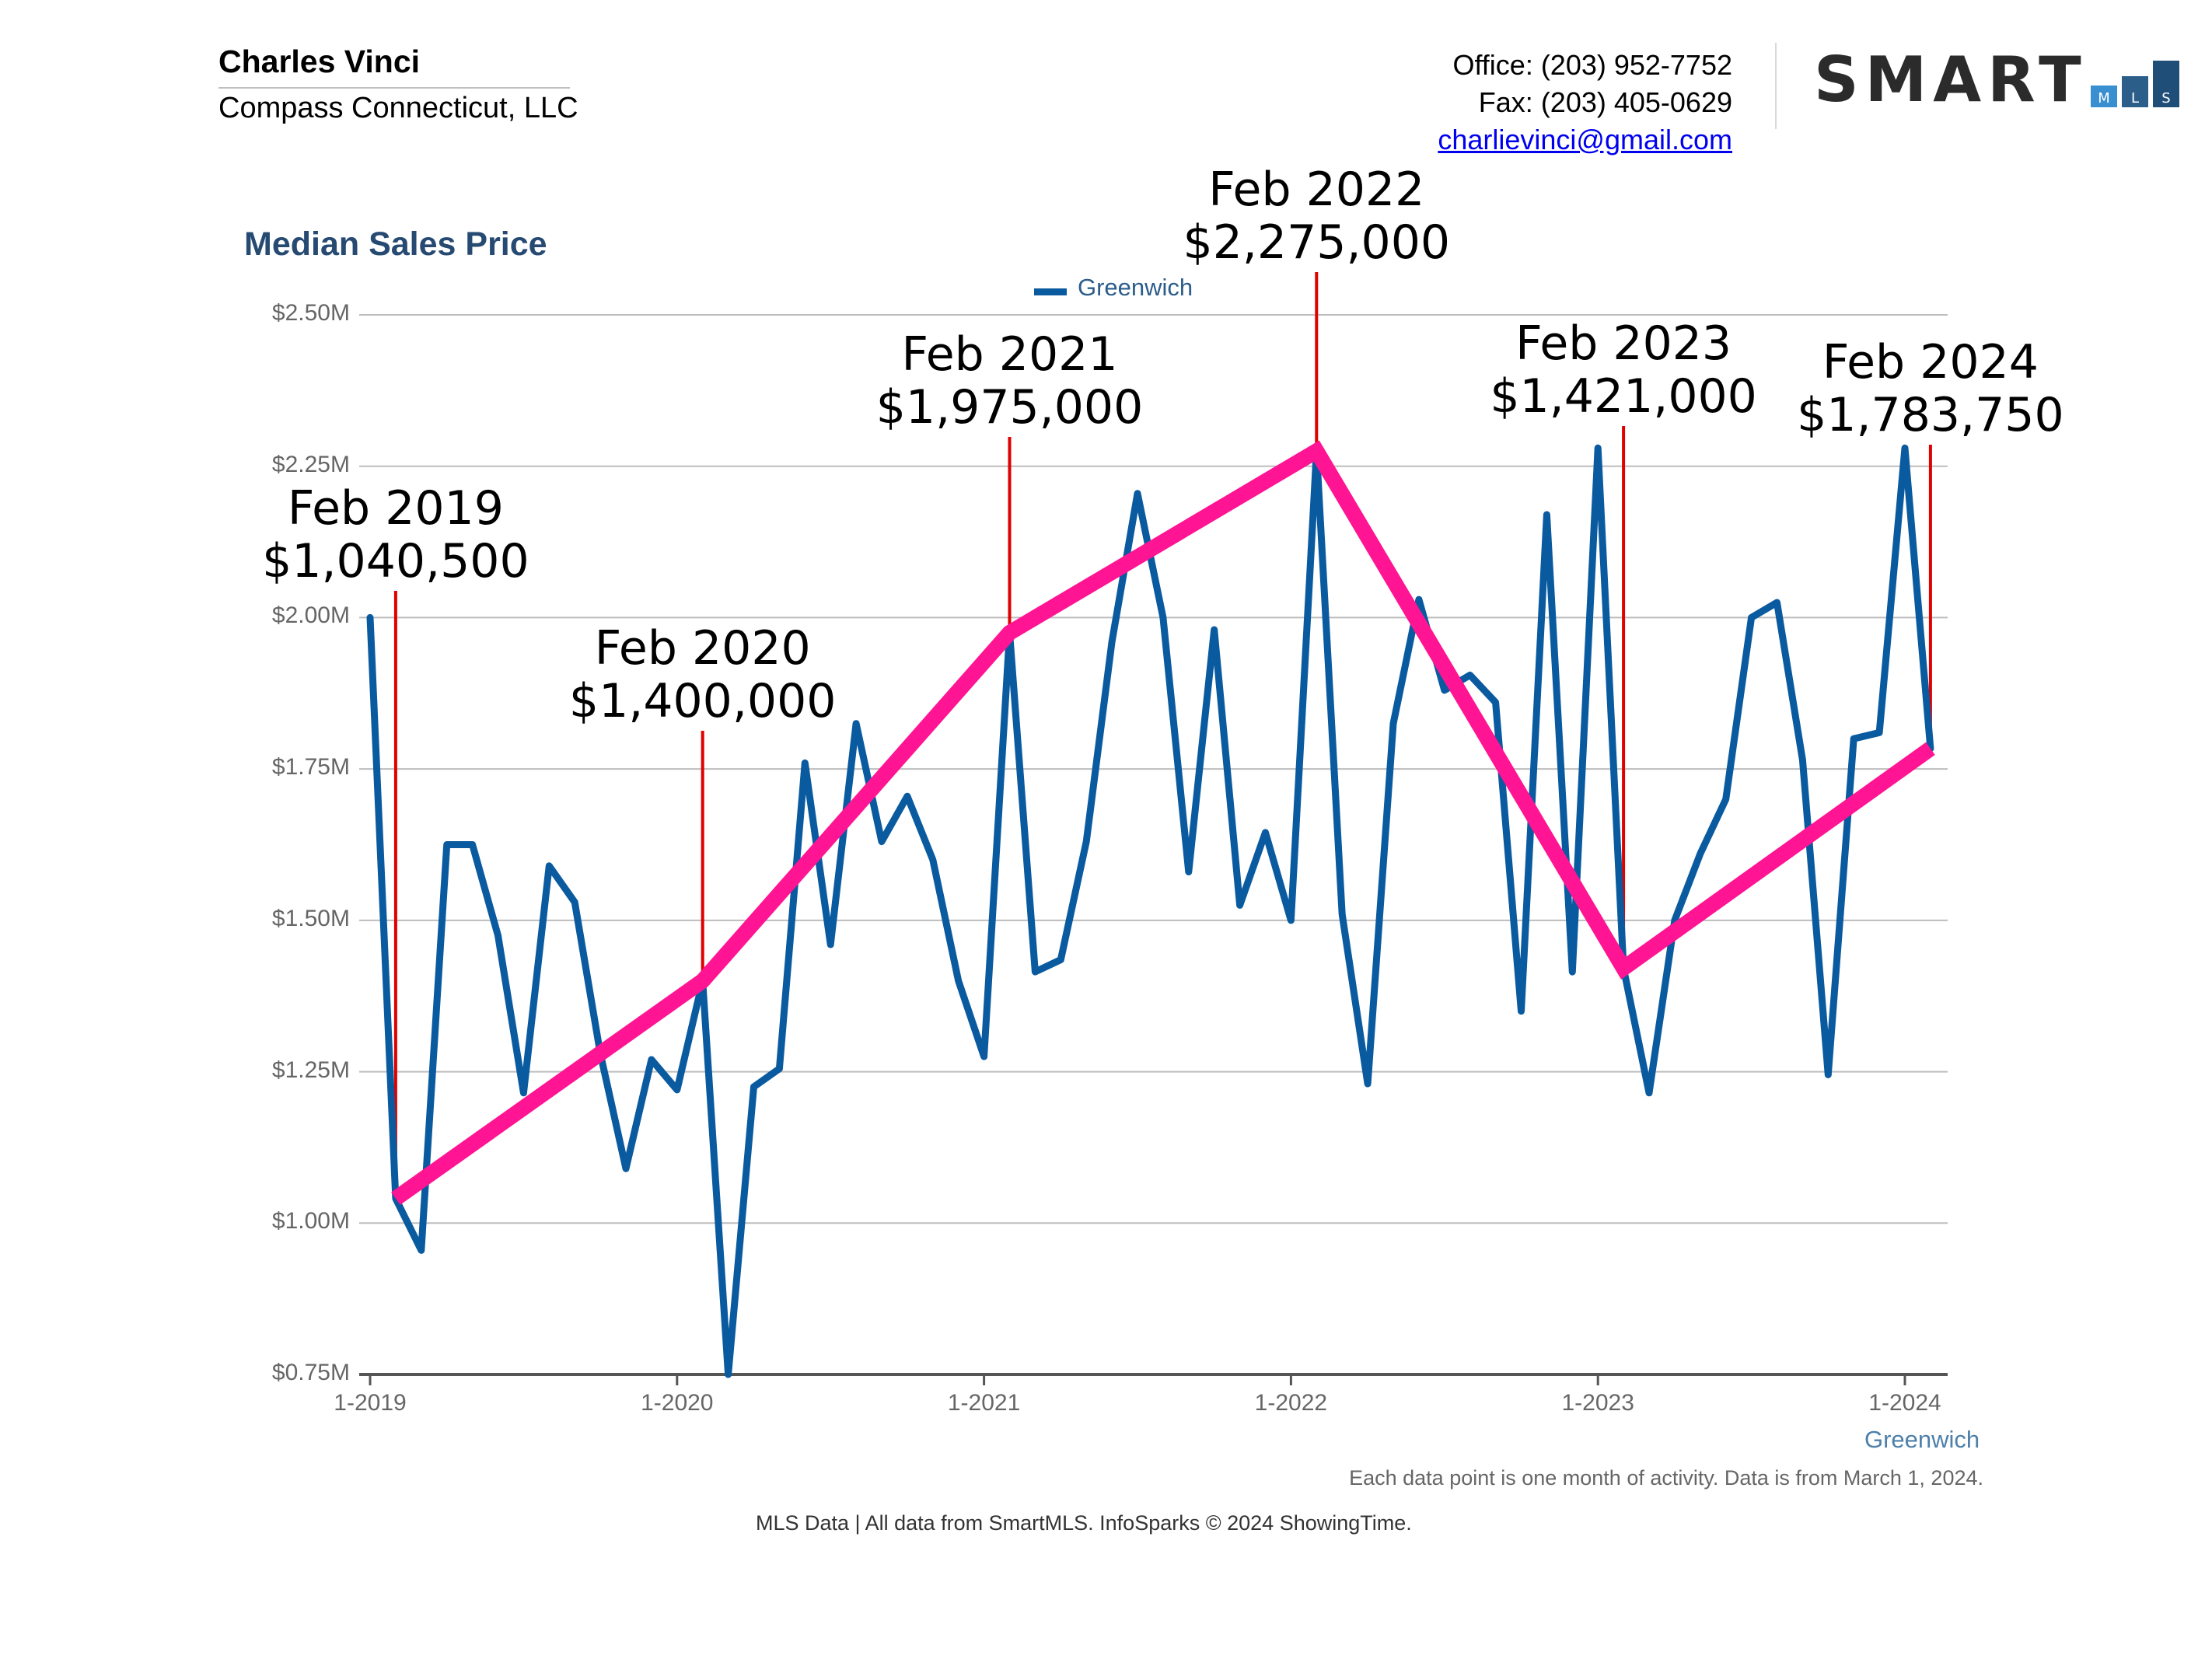  What do you see at coordinates (1135, 287) in the screenshot?
I see `legend-label: Greenwich` at bounding box center [1135, 287].